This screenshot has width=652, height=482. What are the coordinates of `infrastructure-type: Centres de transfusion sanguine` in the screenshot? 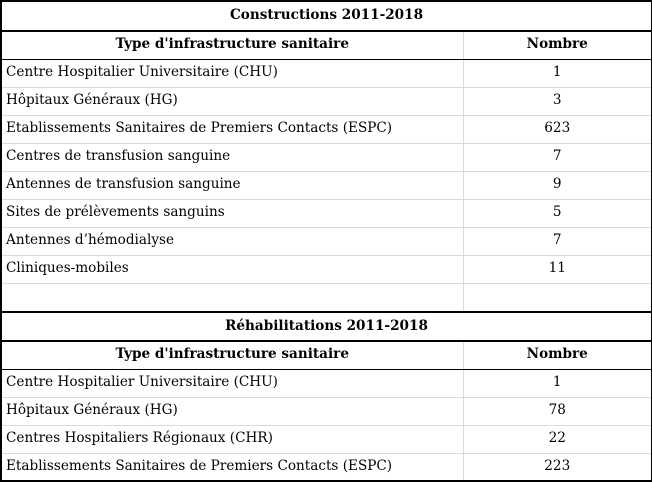 It's located at (232, 157).